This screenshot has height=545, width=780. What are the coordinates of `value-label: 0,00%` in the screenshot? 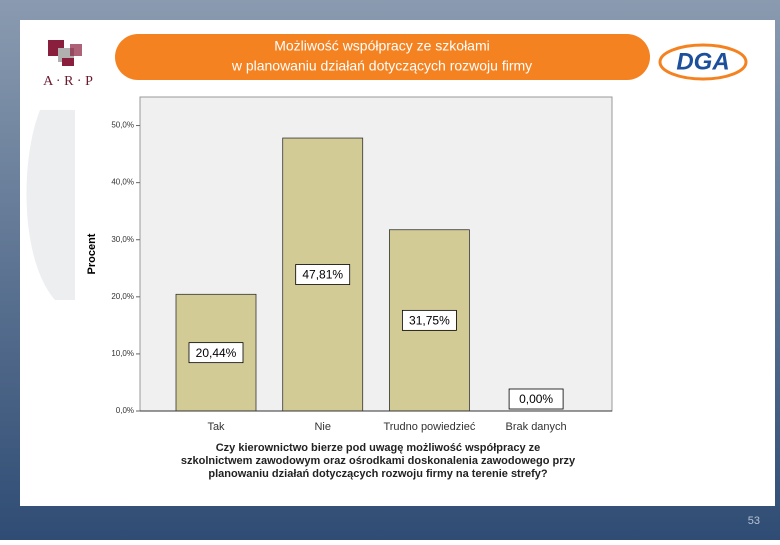 It's located at (536, 399).